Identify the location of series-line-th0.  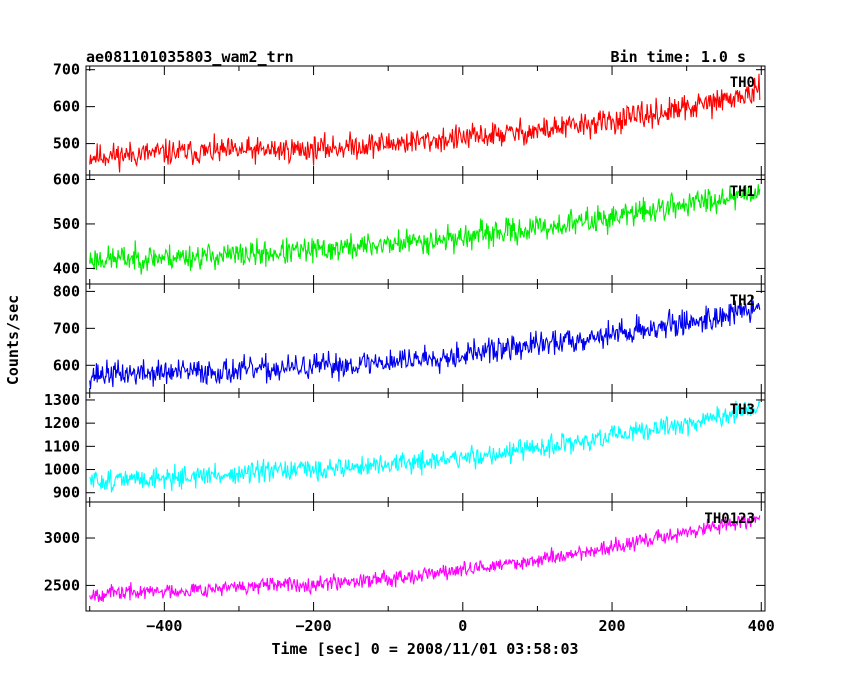
(425, 123).